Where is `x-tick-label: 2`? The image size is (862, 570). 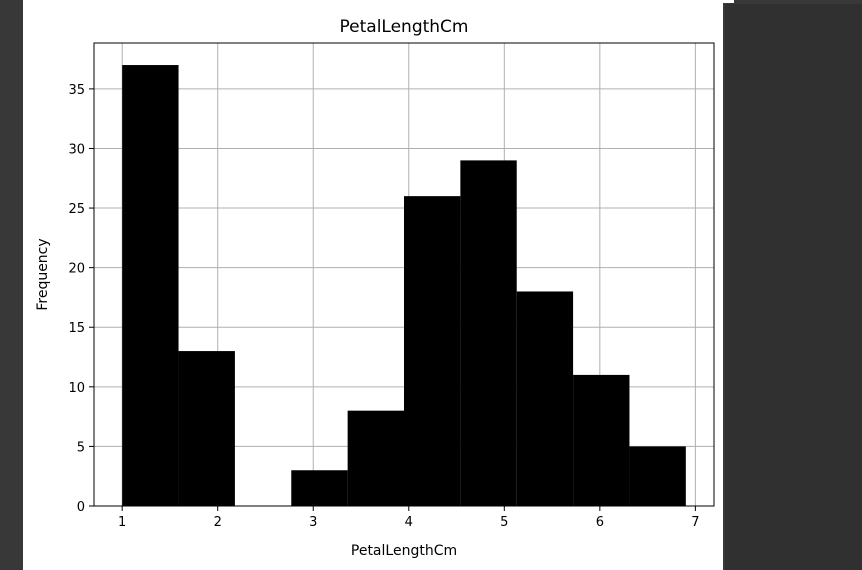
x-tick-label: 2 is located at coordinates (218, 522).